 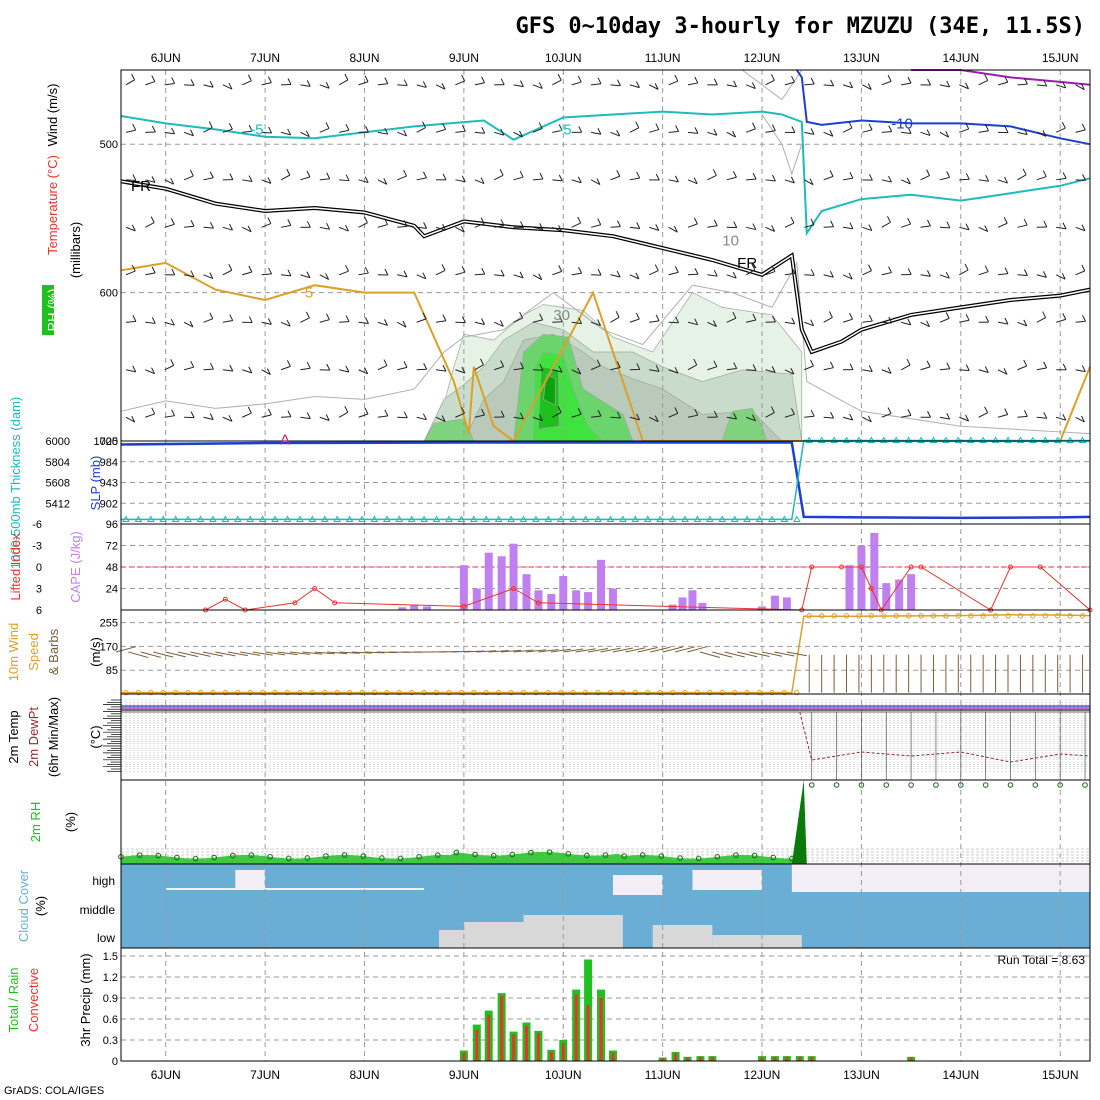 What do you see at coordinates (15, 567) in the screenshot?
I see `lifted-index-axis-label: Lifted Index` at bounding box center [15, 567].